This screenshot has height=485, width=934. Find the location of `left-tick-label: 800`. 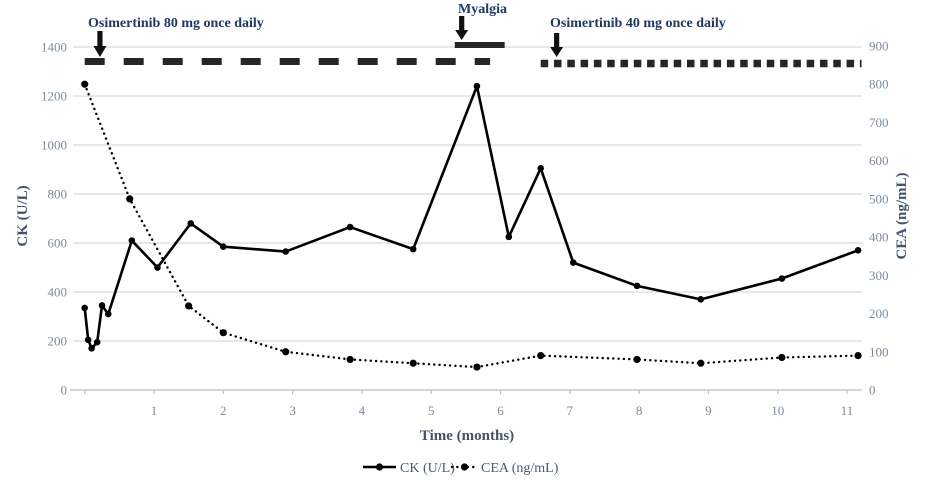

left-tick-label: 800 is located at coordinates (58, 194).